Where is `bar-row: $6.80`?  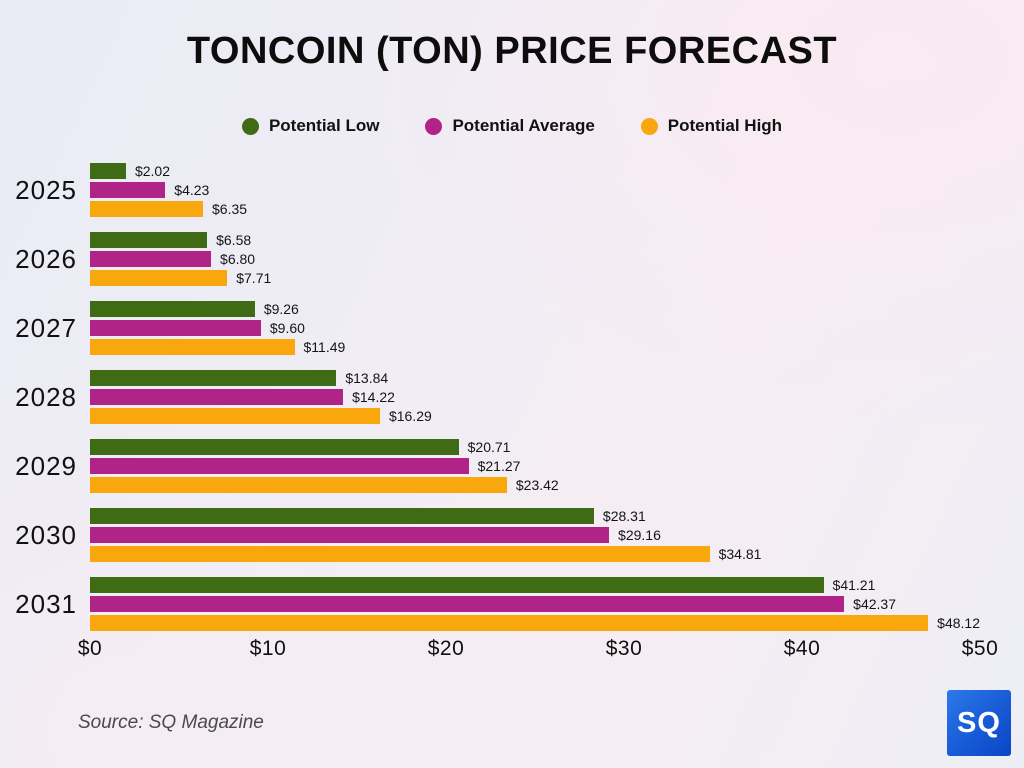 bar-row: $6.80 is located at coordinates (535, 259).